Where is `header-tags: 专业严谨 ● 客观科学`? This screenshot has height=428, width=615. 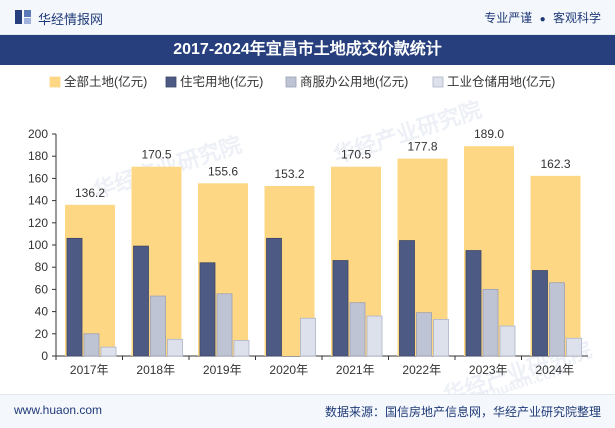 header-tags: 专业严谨 ● 客观科学 is located at coordinates (542, 17).